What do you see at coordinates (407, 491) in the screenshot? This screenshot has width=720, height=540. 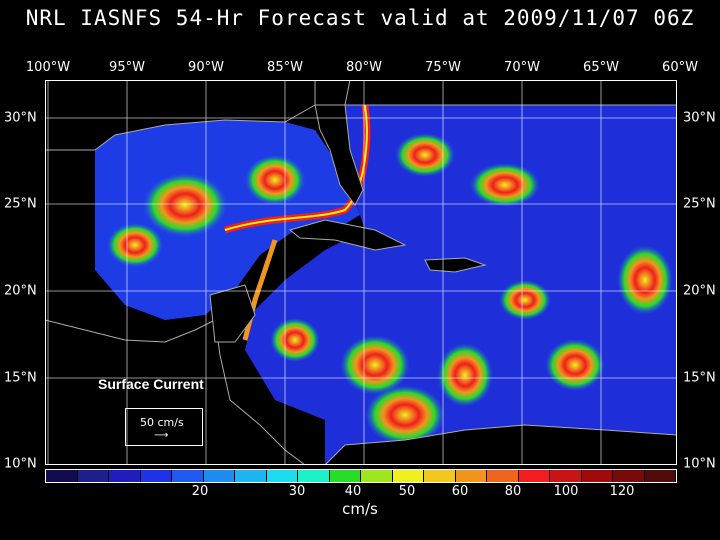 I see `colorbar-tick: 50` at bounding box center [407, 491].